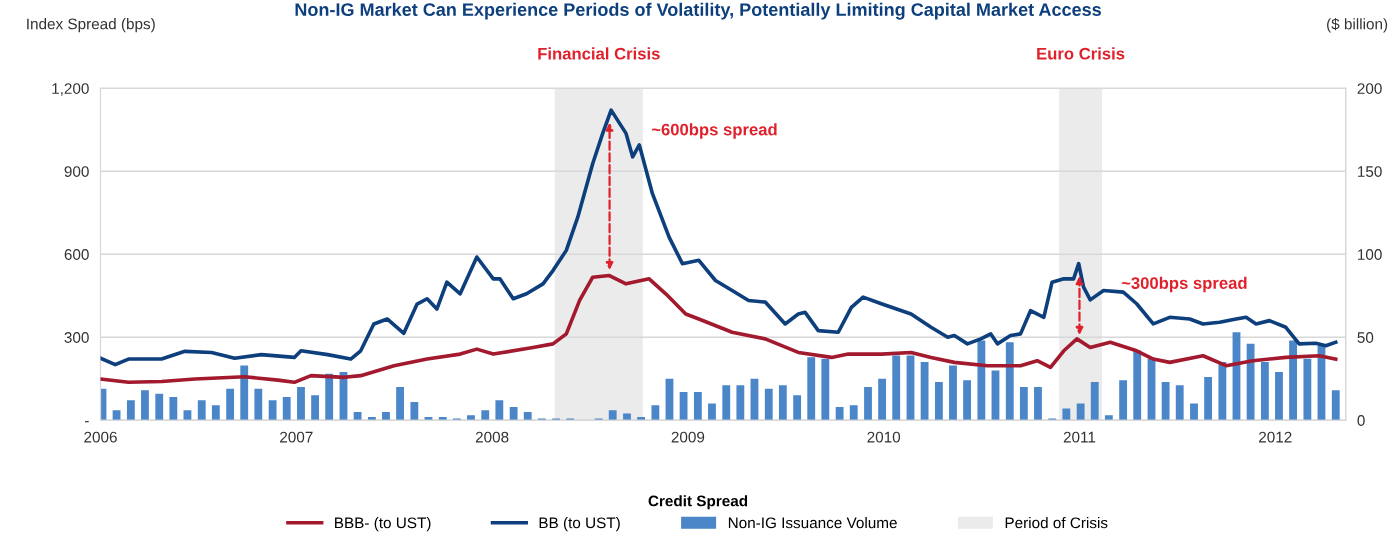  I want to click on legend-label: BBB- (to UST), so click(383, 524).